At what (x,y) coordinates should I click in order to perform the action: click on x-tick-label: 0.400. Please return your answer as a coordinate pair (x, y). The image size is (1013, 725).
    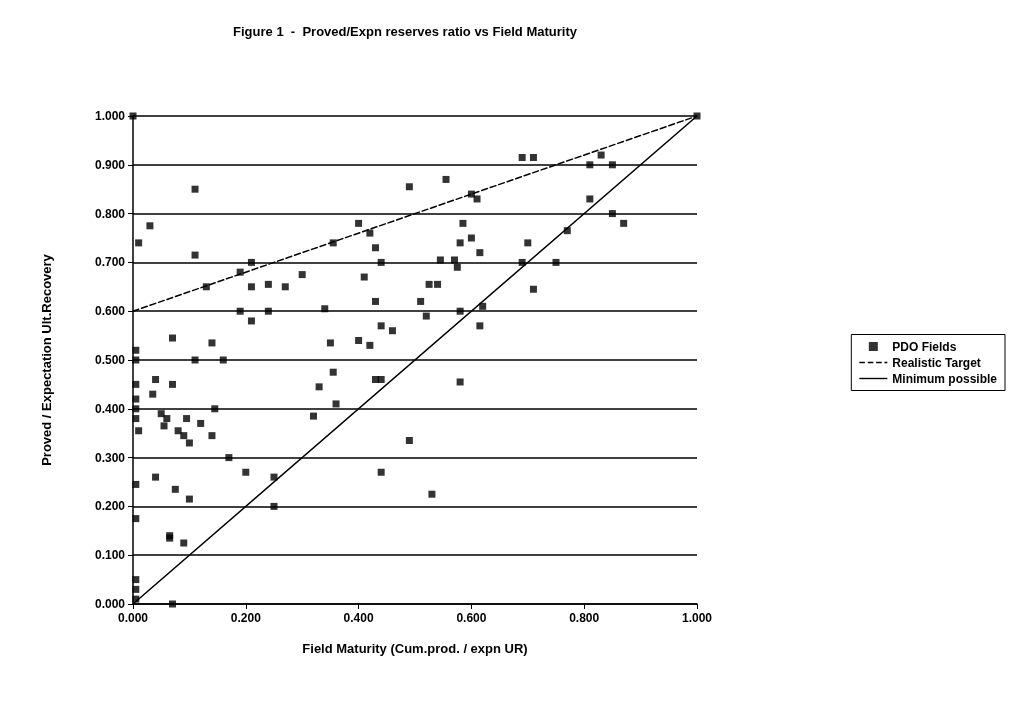
    Looking at the image, I should click on (358, 618).